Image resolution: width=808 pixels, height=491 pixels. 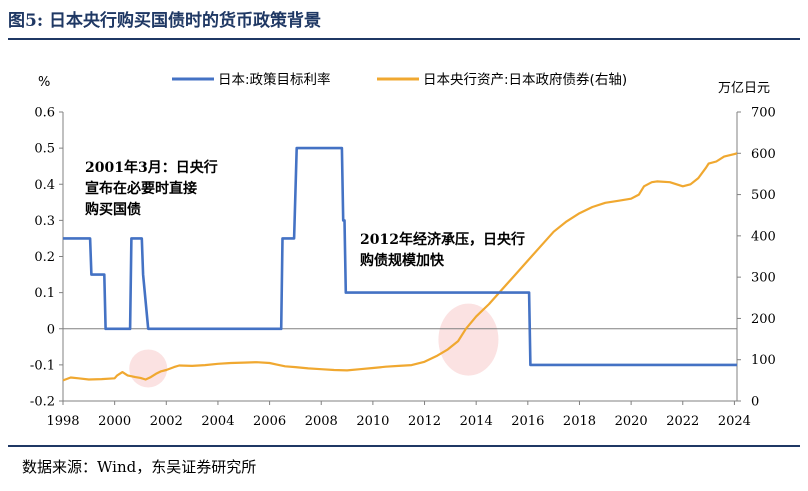 I want to click on x-tick-label: 2014, so click(x=476, y=421).